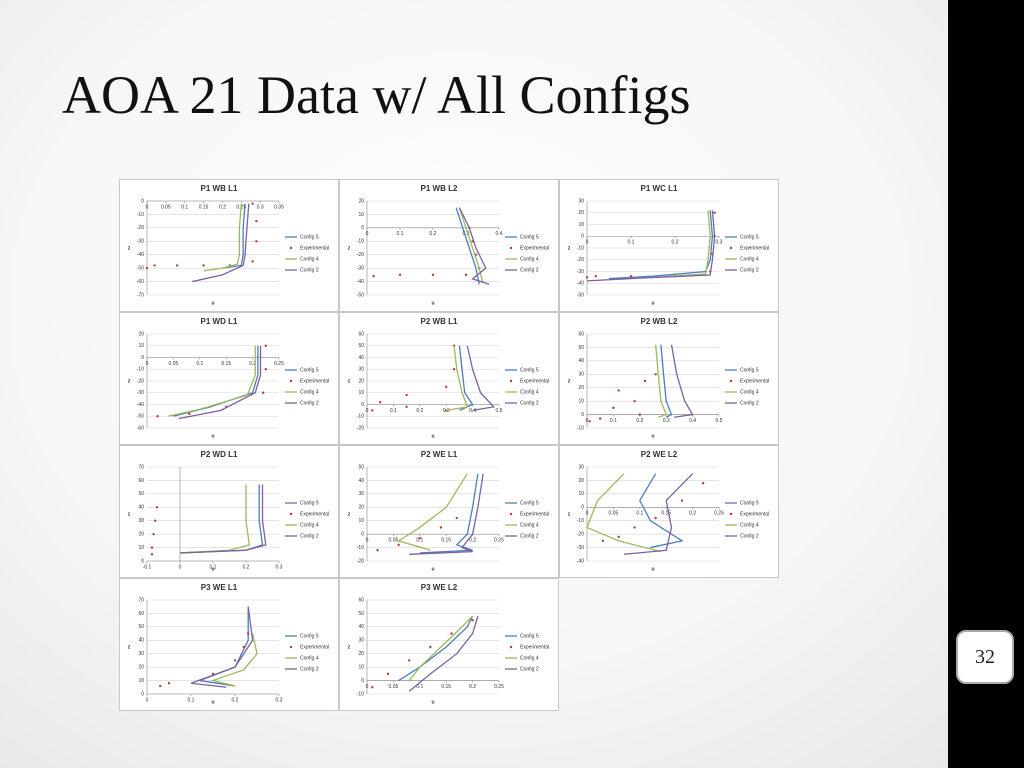  I want to click on chart-title: P3 WE L2, so click(439, 587).